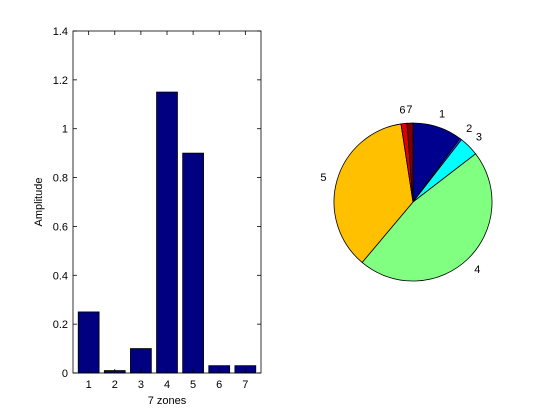  I want to click on y-axis-label: Amplitude, so click(39, 202).